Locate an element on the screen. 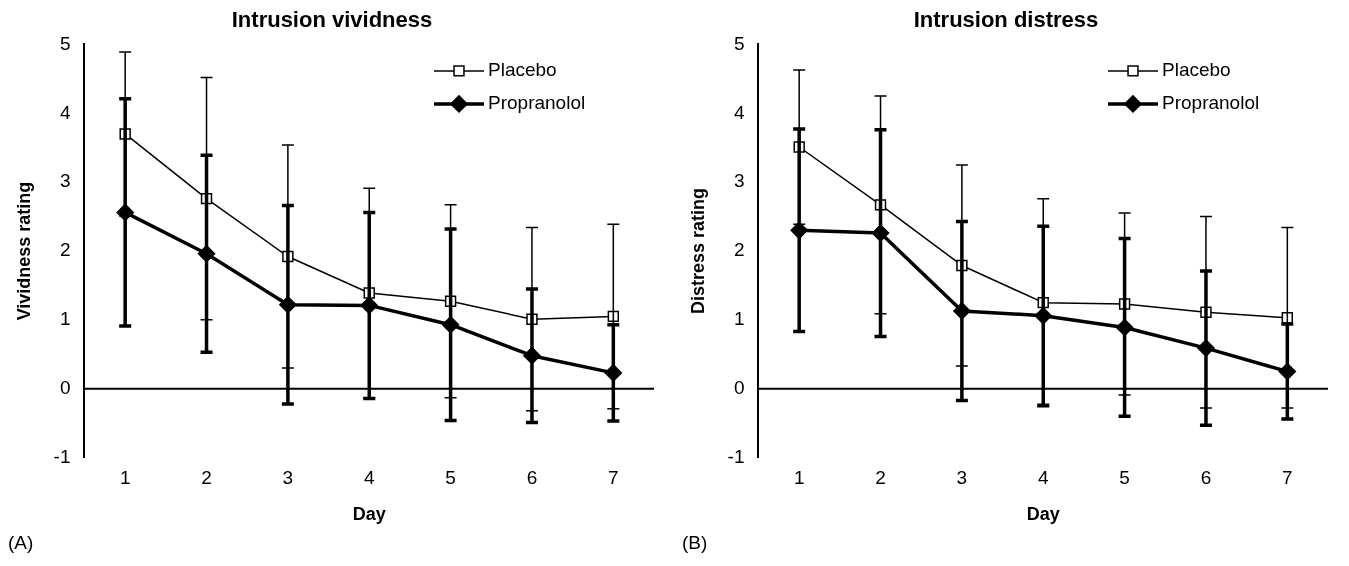  chart-title: Intrusion vividness is located at coordinates (332, 20).